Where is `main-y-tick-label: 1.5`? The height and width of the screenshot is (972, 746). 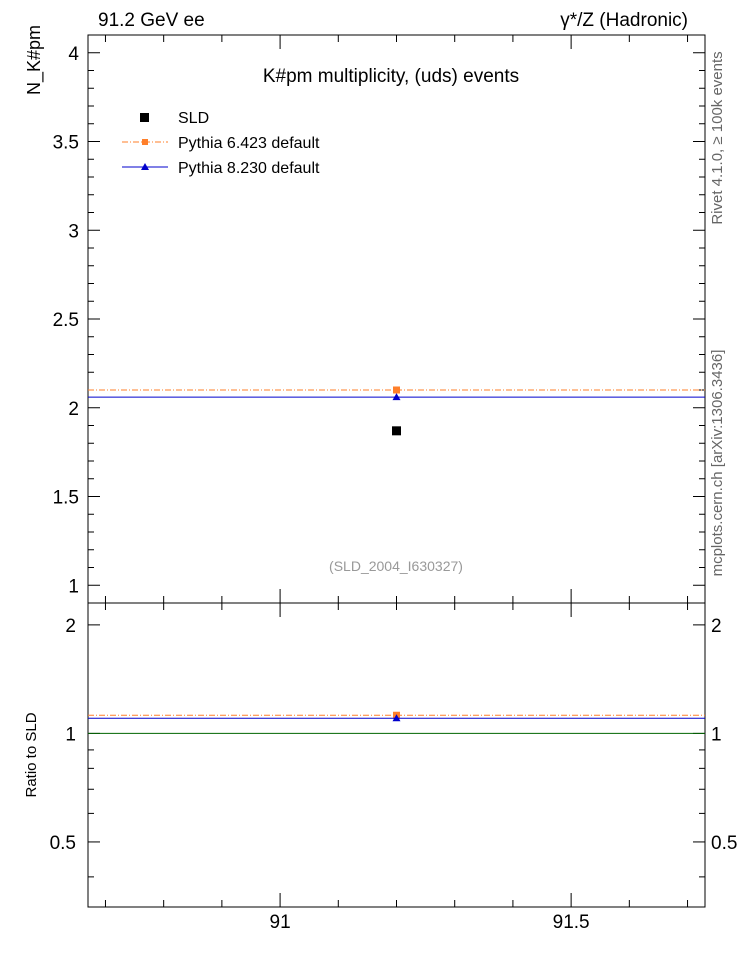
main-y-tick-label: 1.5 is located at coordinates (66, 498).